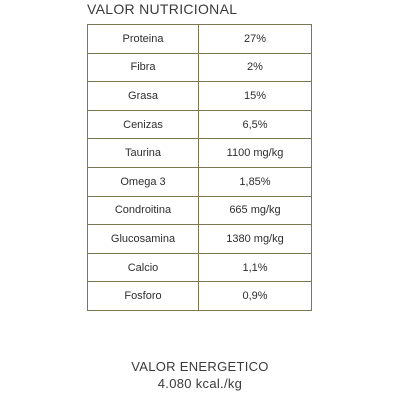 Image resolution: width=400 pixels, height=400 pixels. What do you see at coordinates (143, 239) in the screenshot?
I see `nutrient-label: Glucosamina` at bounding box center [143, 239].